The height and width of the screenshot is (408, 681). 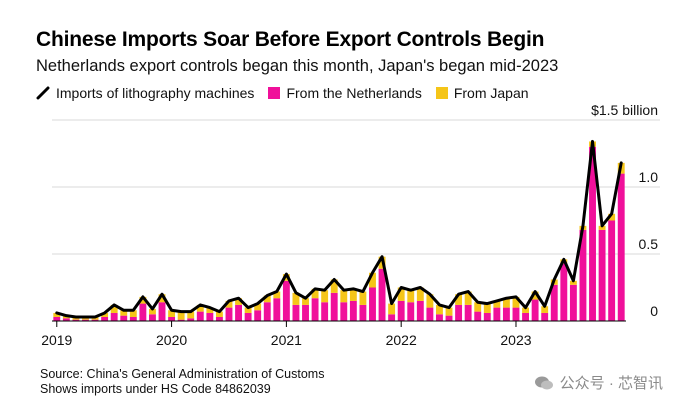 I want to click on japan-swatch, so click(x=441, y=93).